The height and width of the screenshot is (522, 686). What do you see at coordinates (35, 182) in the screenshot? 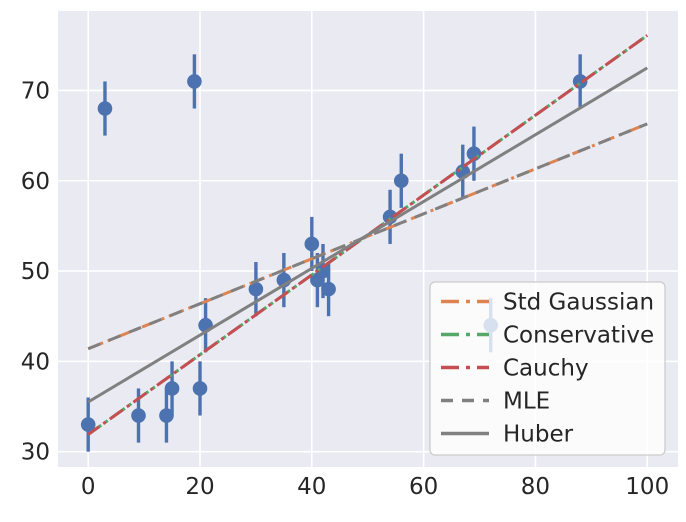
I see `y-tick-label: 60` at bounding box center [35, 182].